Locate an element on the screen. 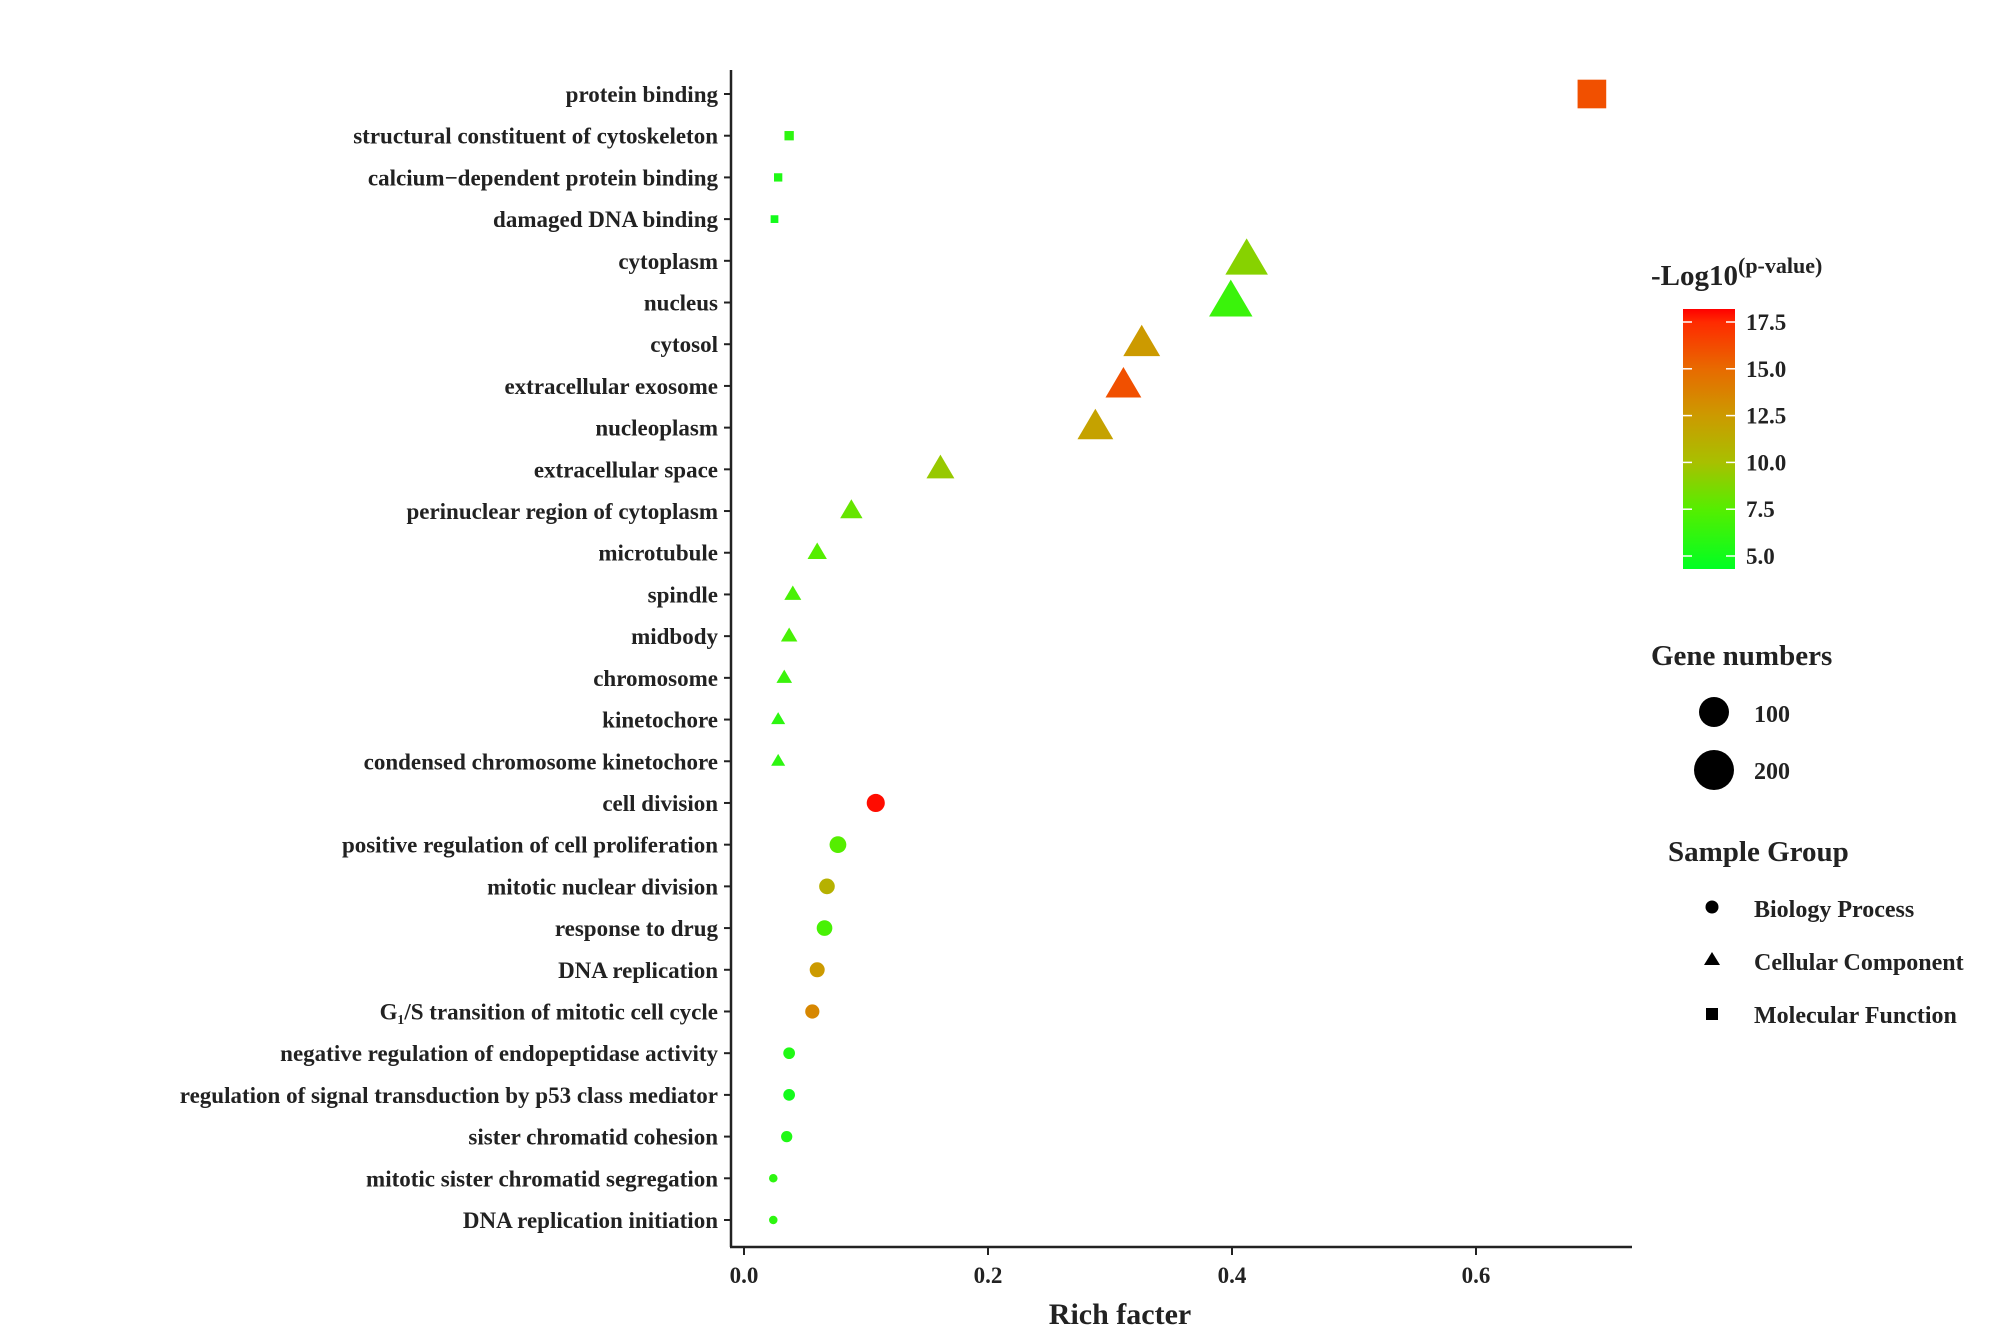  point-cytoplasm is located at coordinates (1246, 256).